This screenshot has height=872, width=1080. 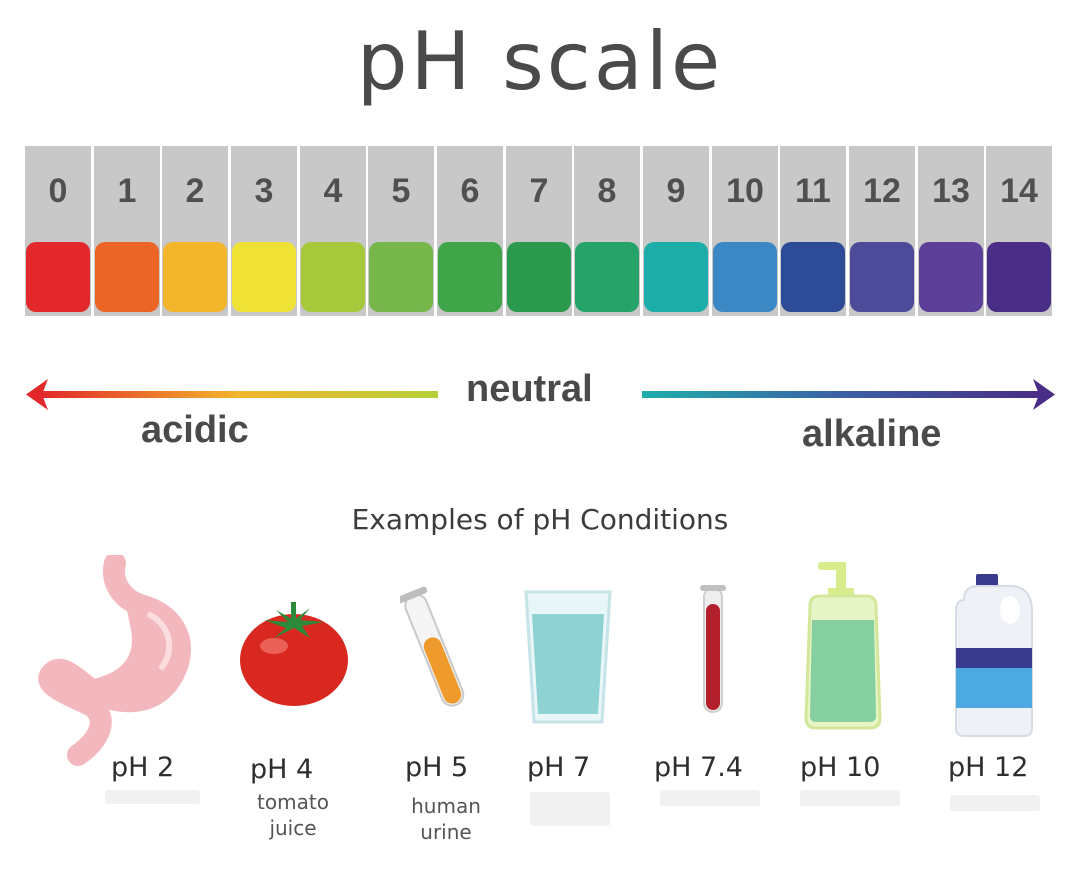 I want to click on example-ph-label: pH 12, so click(x=988, y=767).